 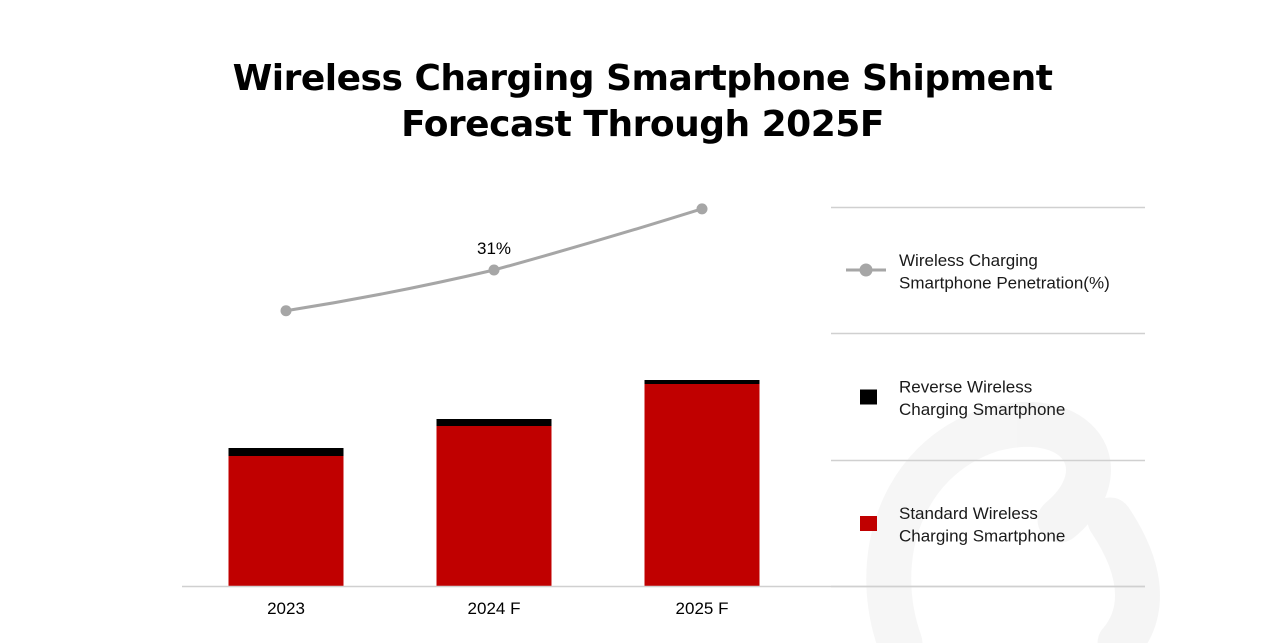 What do you see at coordinates (286, 608) in the screenshot?
I see `x-tick-label: 2023` at bounding box center [286, 608].